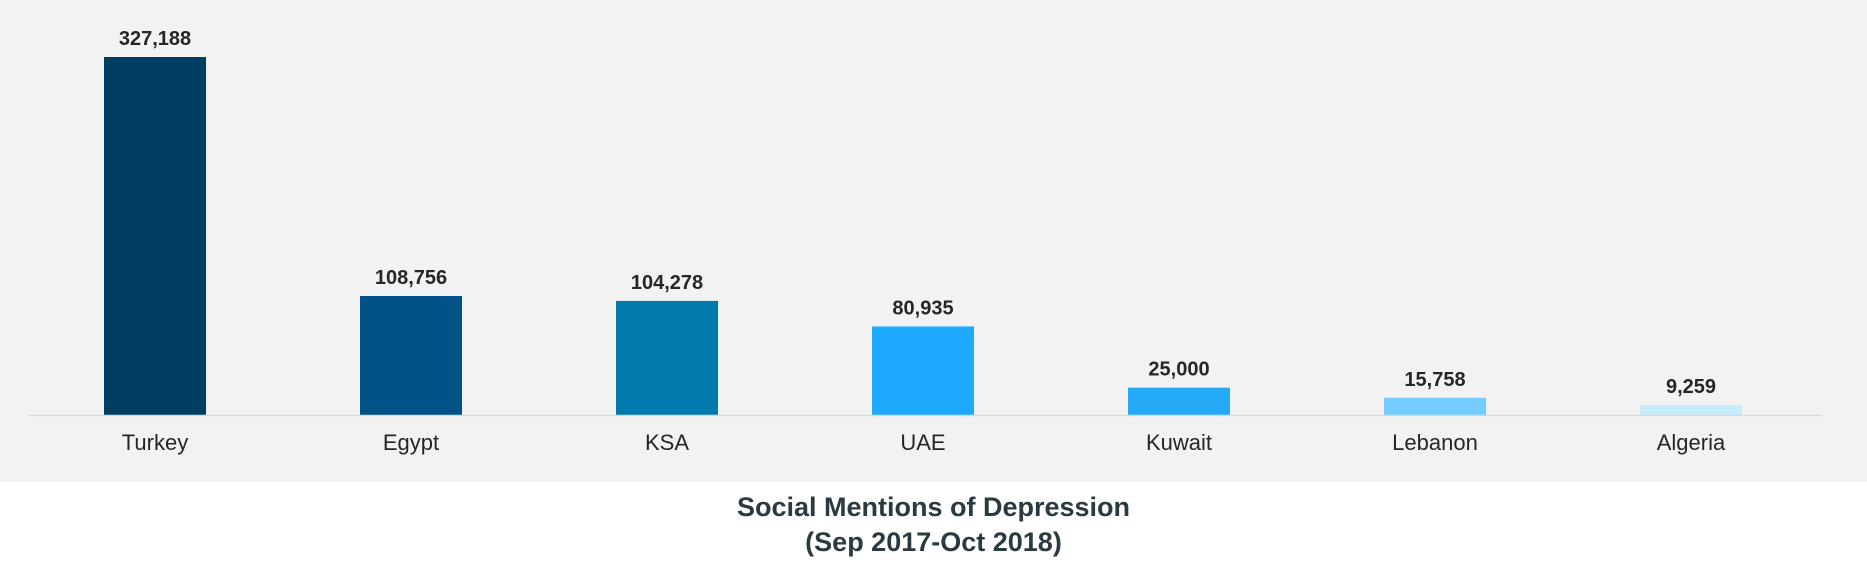  I want to click on category-label-egypt: Egypt, so click(411, 442).